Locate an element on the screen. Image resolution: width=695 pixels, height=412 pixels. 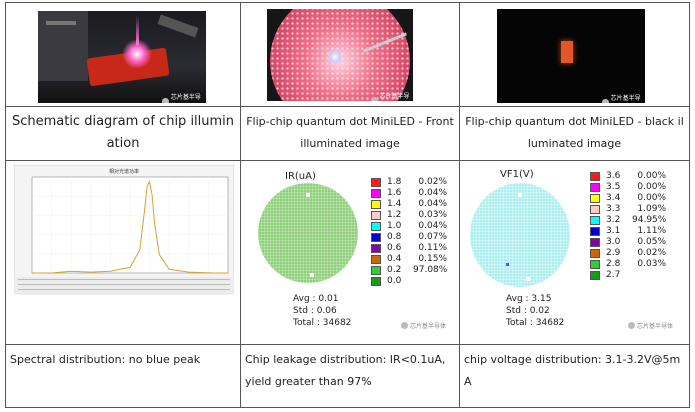
voltage-legend-value: 3.4 is located at coordinates (613, 198).